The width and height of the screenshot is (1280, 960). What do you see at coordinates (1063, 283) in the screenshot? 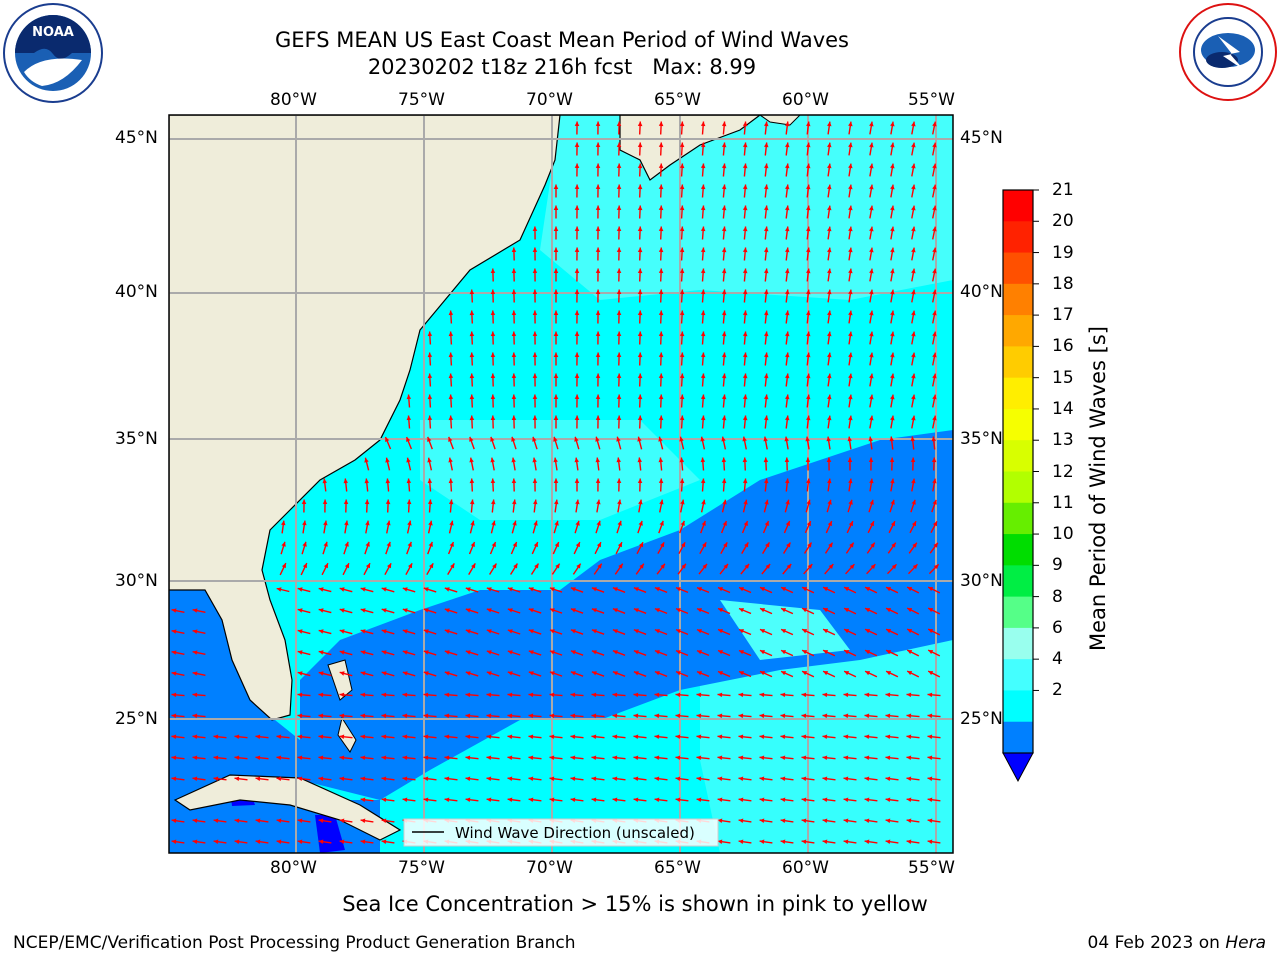
I see `colorbar-tick-label: 18` at bounding box center [1063, 283].